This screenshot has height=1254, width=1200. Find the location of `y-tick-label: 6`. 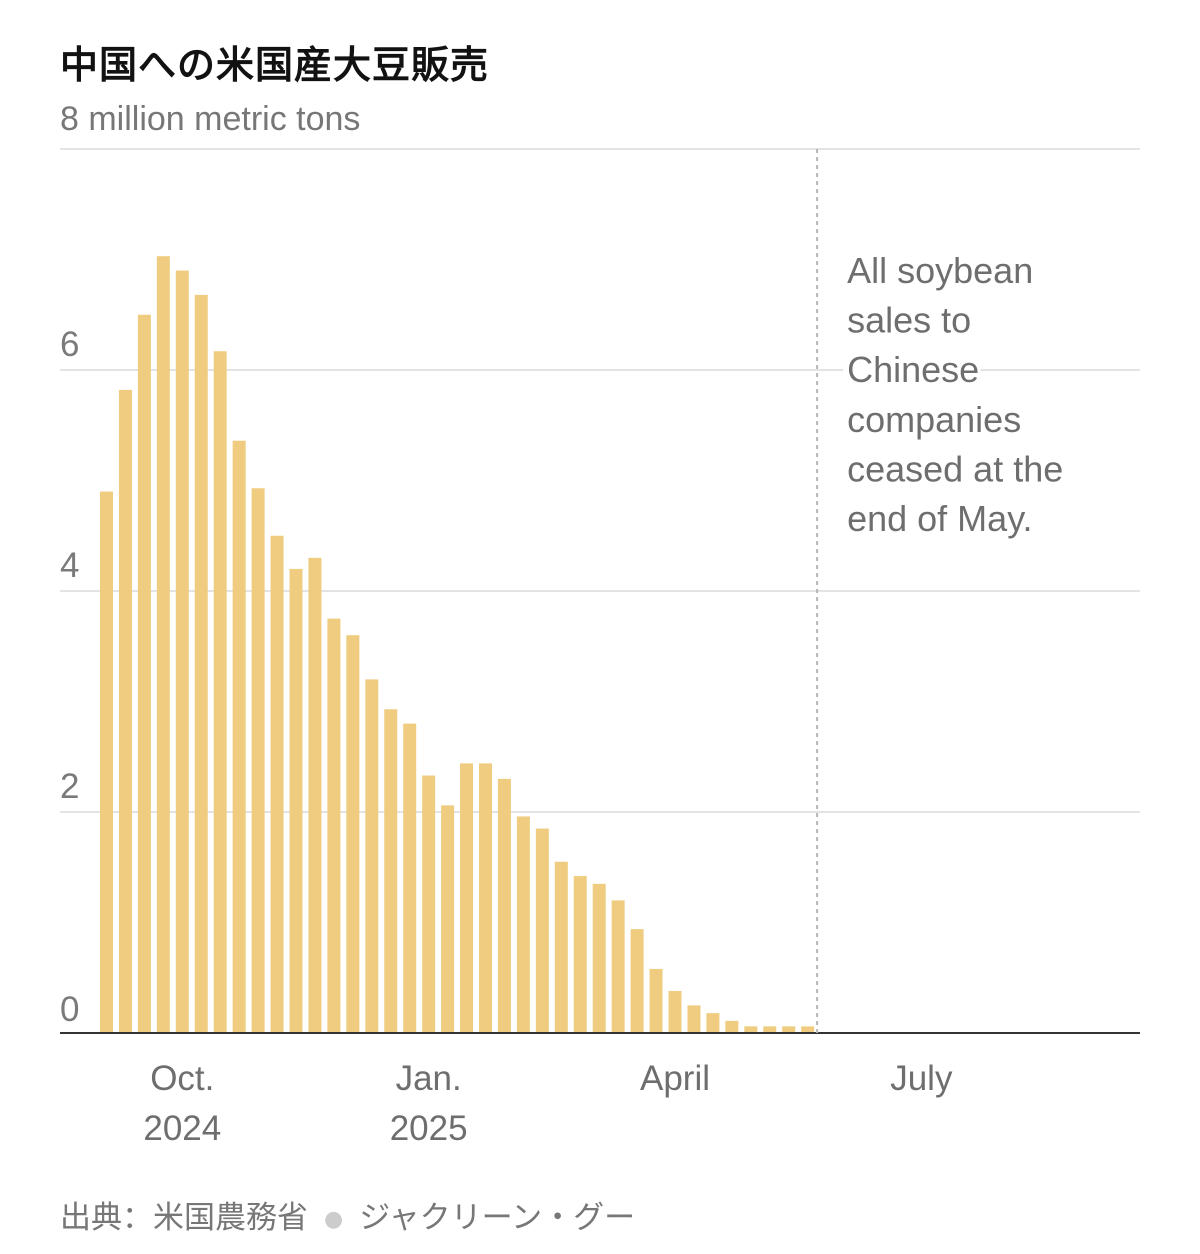

y-tick-label: 6 is located at coordinates (69, 344).